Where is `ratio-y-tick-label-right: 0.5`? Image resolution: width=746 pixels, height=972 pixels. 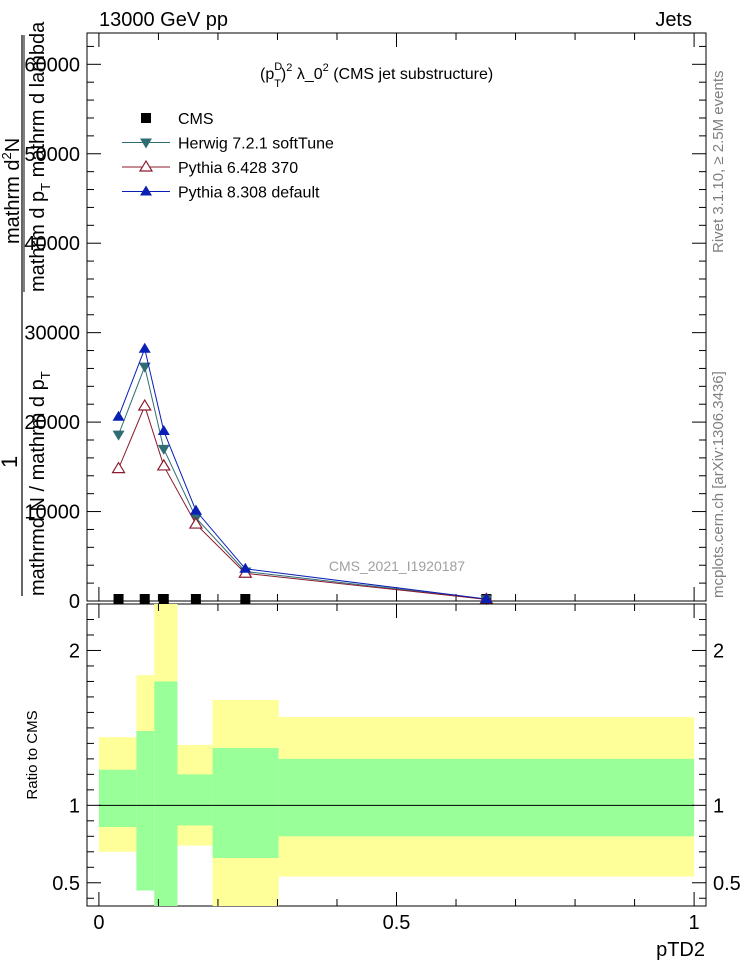 ratio-y-tick-label-right: 0.5 is located at coordinates (727, 884).